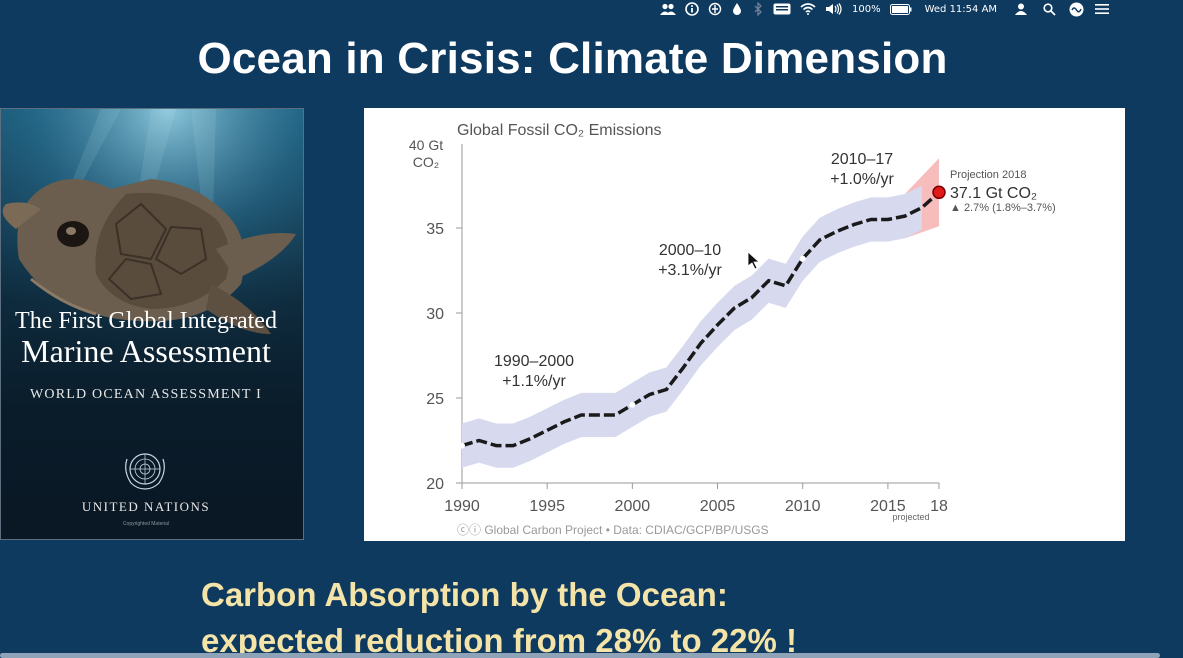  What do you see at coordinates (668, 9) in the screenshot?
I see `user-group-icon` at bounding box center [668, 9].